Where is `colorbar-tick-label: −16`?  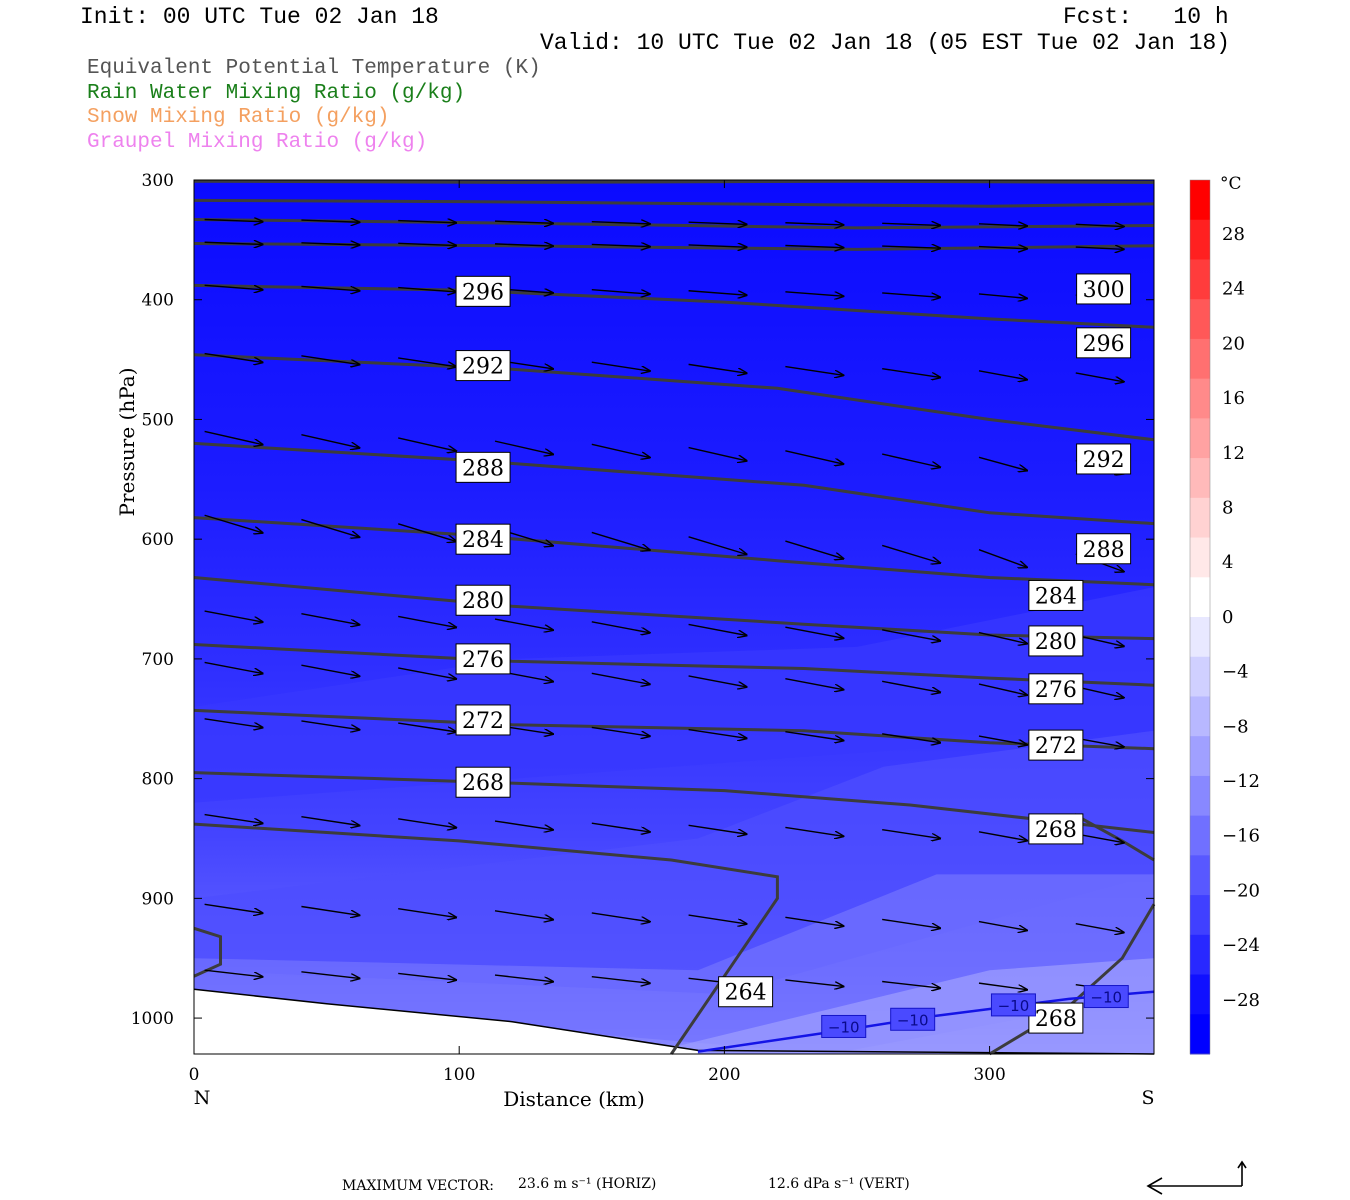
colorbar-tick-label: −16 is located at coordinates (1241, 836).